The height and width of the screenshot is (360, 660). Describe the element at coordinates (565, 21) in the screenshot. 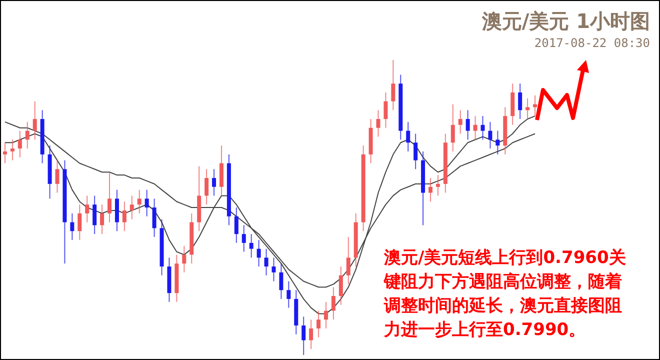

I see `chart-title: 澳元/美元 1小时图` at that location.